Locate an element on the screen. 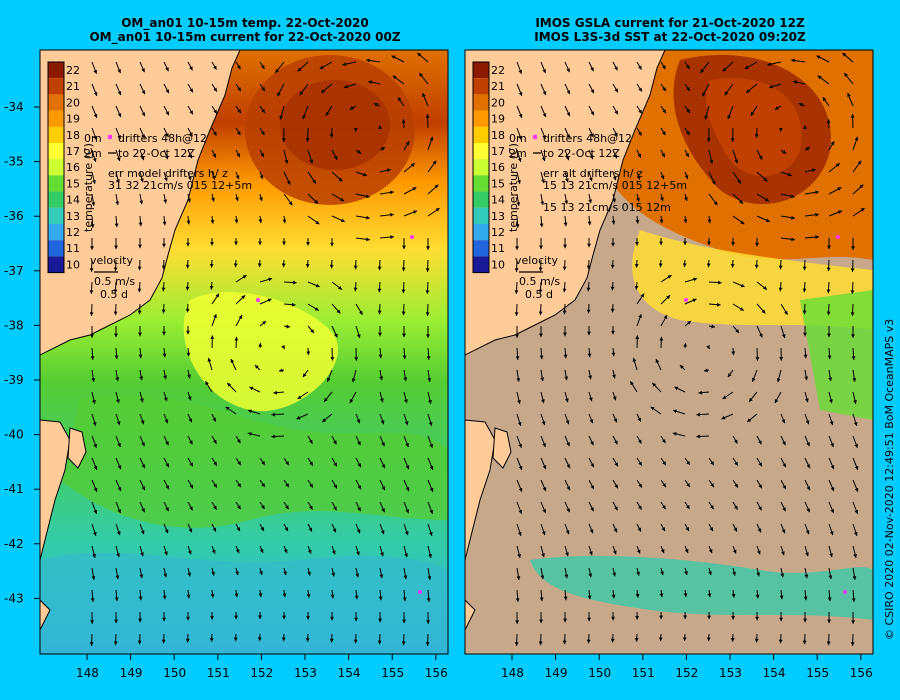 The image size is (900, 700). lon-tick-label: 154 is located at coordinates (349, 673).